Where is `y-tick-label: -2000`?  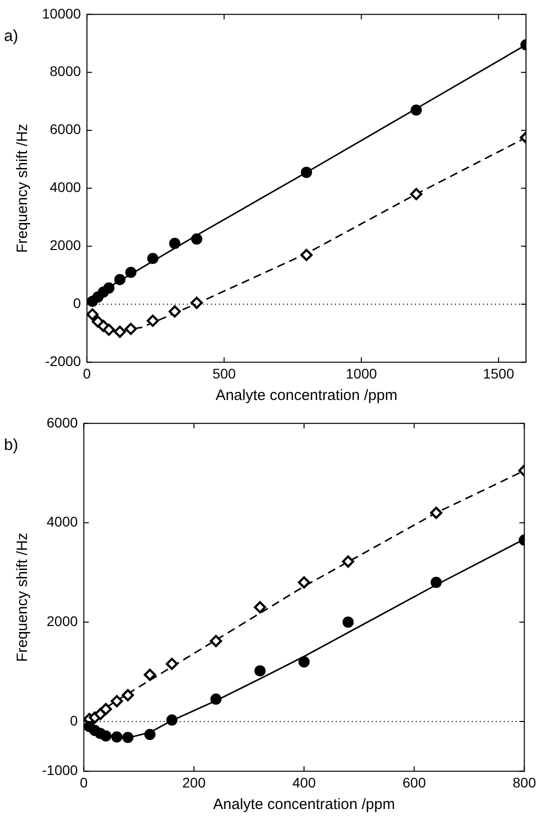 y-tick-label: -2000 is located at coordinates (63, 361).